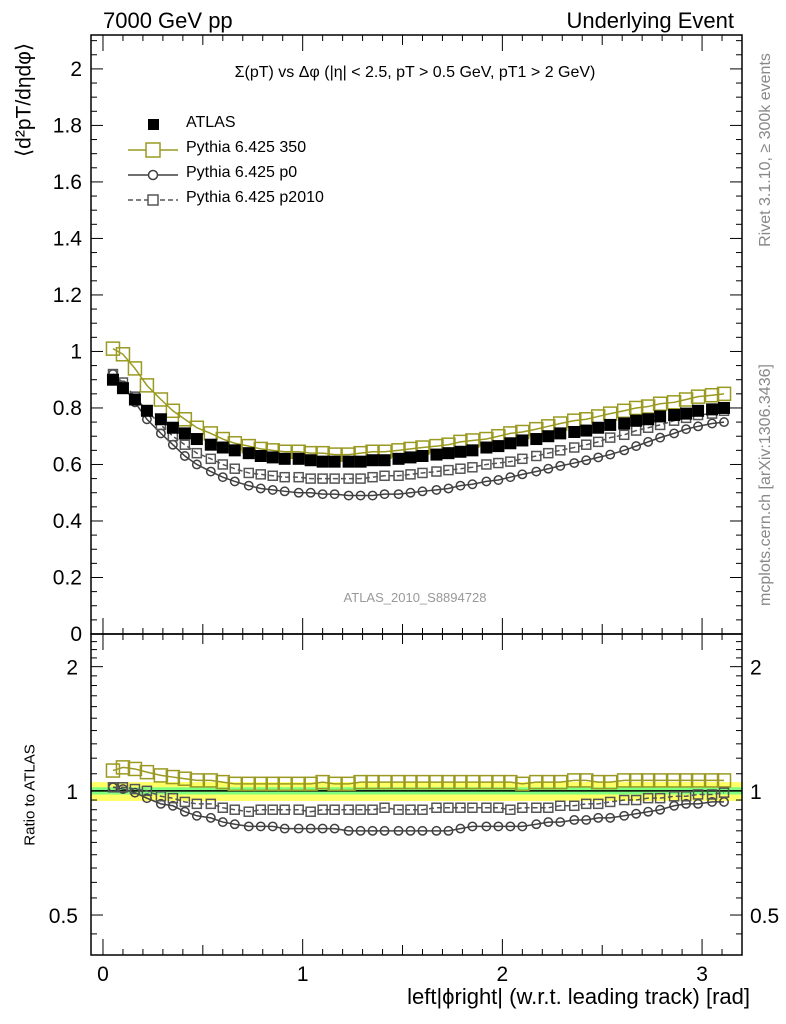 Image resolution: width=786 pixels, height=1024 pixels. Describe the element at coordinates (168, 20) in the screenshot. I see `header-left-label: 7000 GeV pp` at that location.